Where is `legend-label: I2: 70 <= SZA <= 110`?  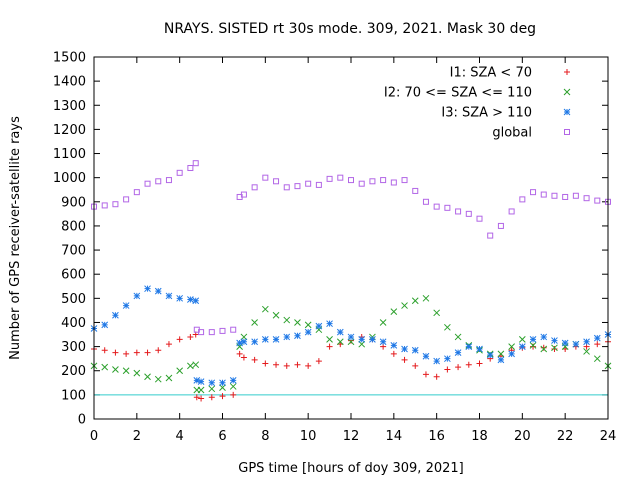
legend-label: I2: 70 <= SZA <= 110 is located at coordinates (458, 93).